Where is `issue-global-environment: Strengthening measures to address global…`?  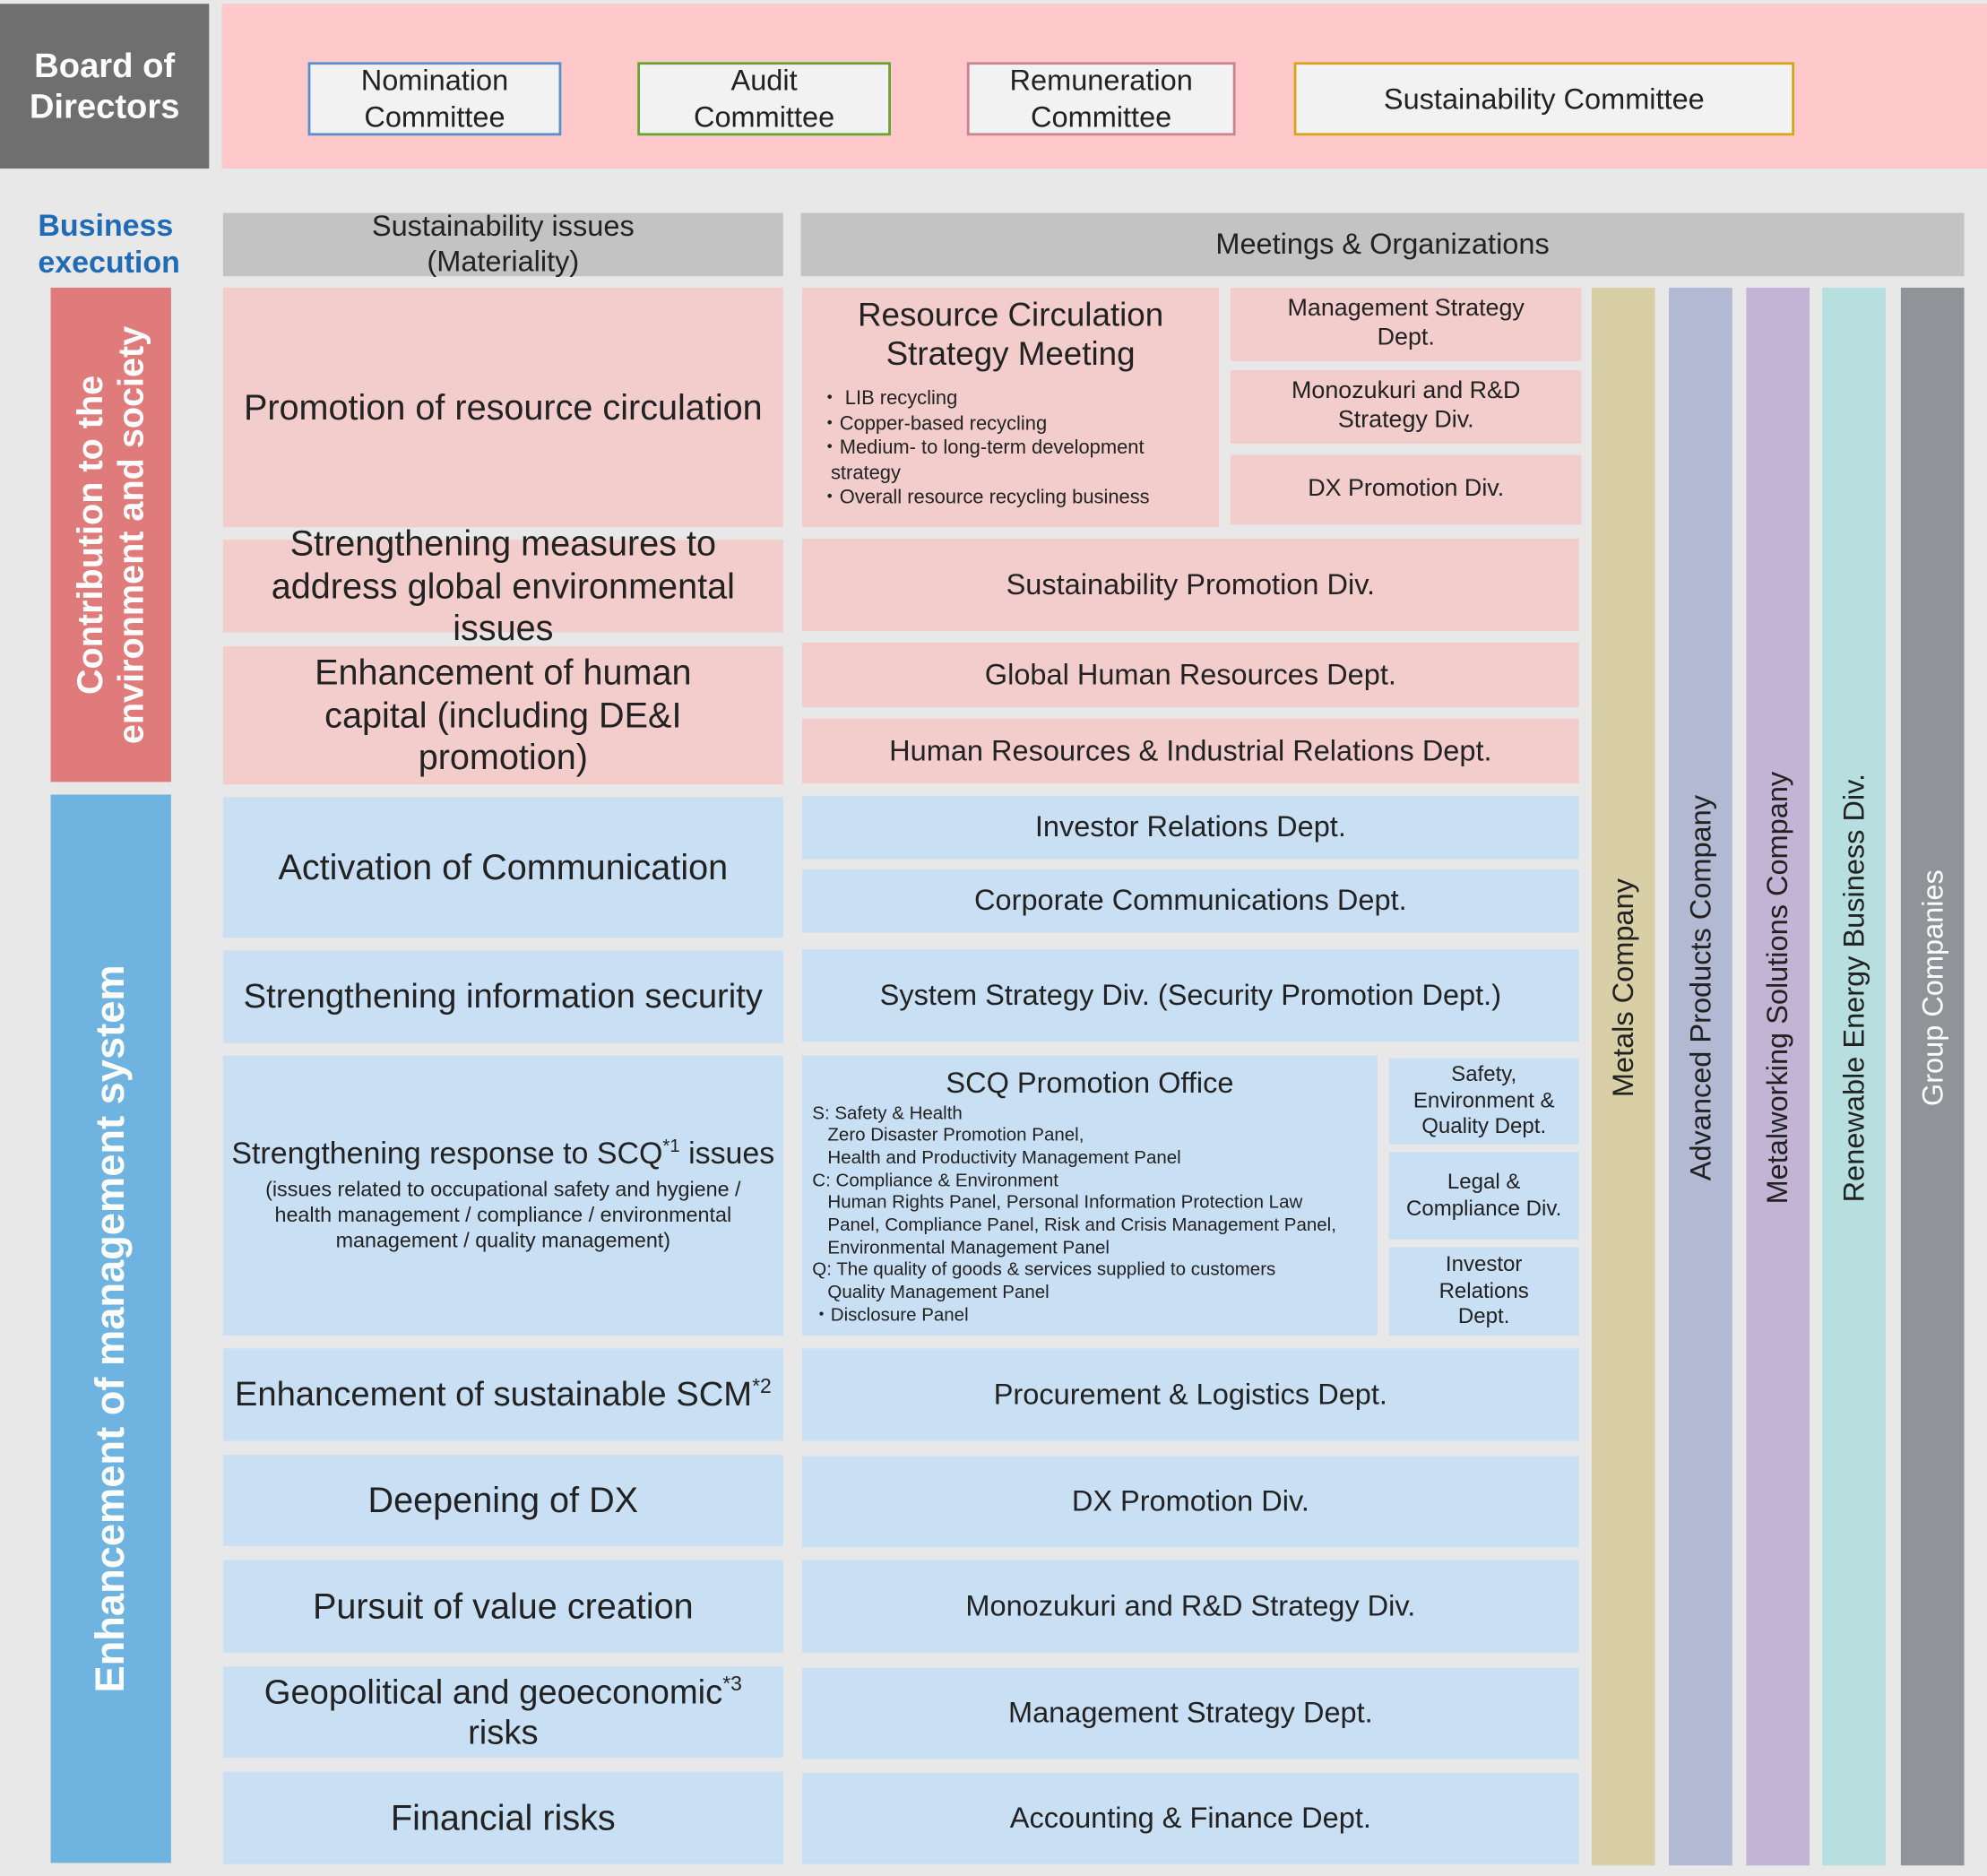 issue-global-environment: Strengthening measures to address global… is located at coordinates (503, 585).